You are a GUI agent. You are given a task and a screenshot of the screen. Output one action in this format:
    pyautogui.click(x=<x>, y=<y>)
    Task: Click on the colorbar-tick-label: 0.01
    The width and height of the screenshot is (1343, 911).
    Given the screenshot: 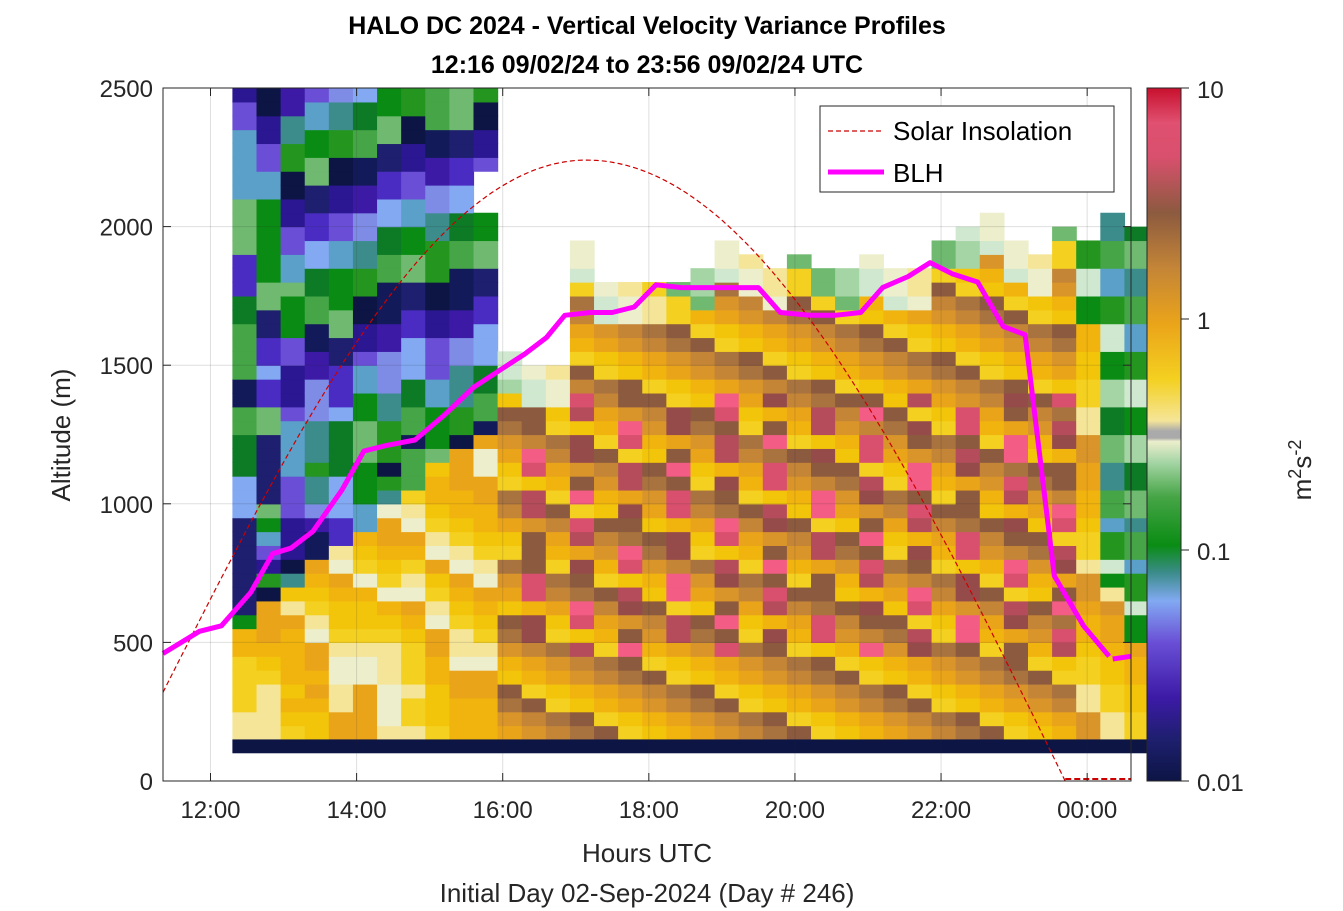 What is the action you would take?
    pyautogui.click(x=1220, y=783)
    